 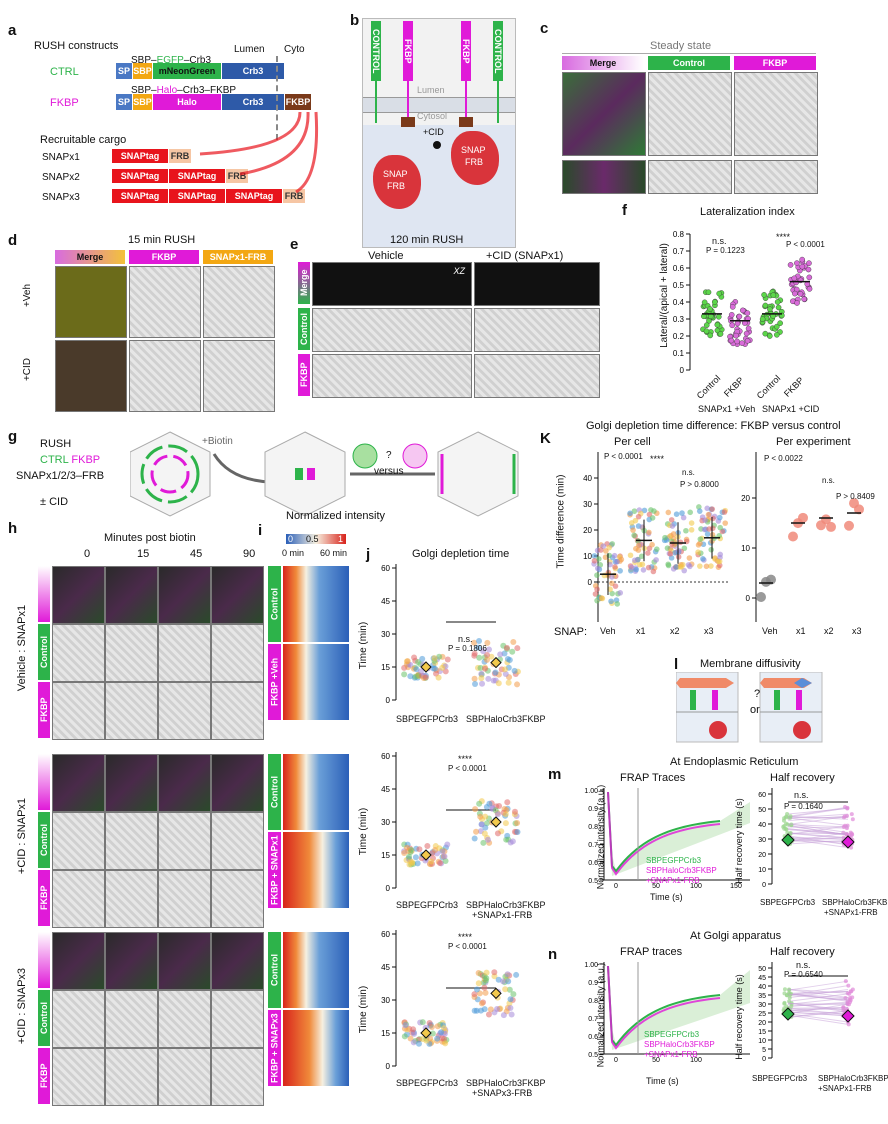 I want to click on fkbp-domain: FKBP, so click(x=298, y=102).